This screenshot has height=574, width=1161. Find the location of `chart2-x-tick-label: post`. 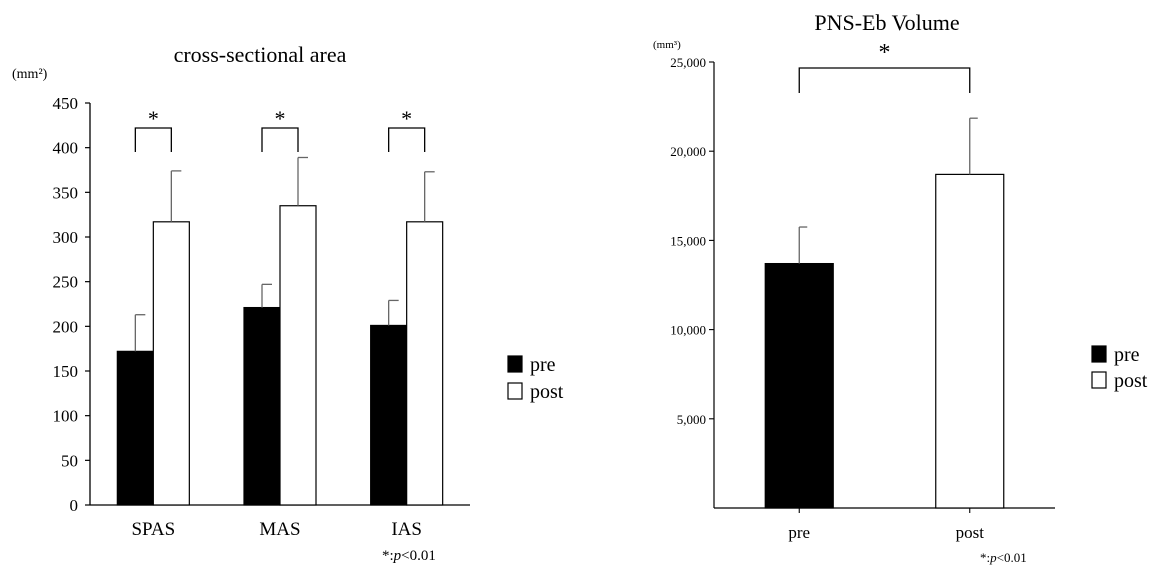

chart2-x-tick-label: post is located at coordinates (970, 532).